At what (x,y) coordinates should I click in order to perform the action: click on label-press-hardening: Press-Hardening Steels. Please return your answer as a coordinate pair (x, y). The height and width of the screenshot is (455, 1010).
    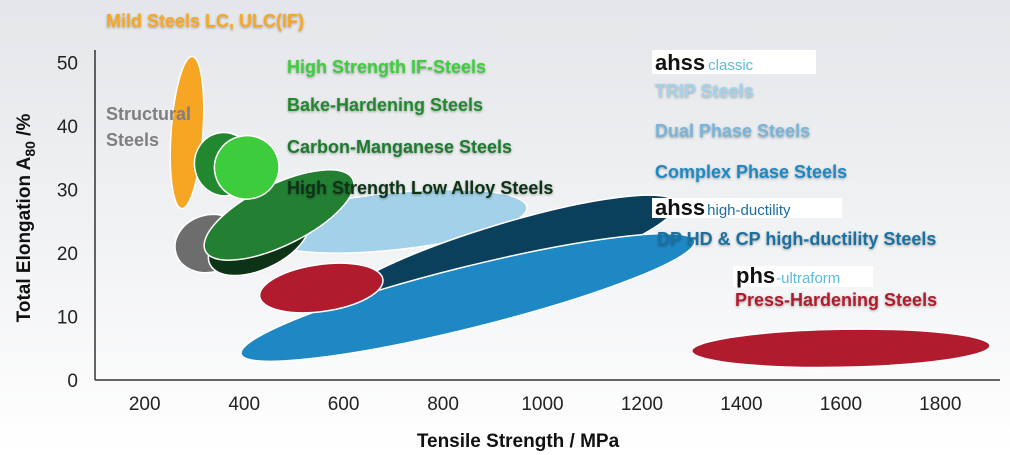
    Looking at the image, I should click on (836, 300).